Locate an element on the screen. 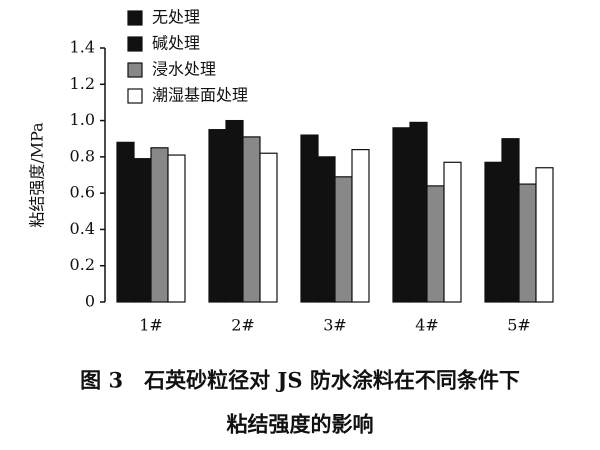  legend-label: 潮湿基面处理 is located at coordinates (200, 95).